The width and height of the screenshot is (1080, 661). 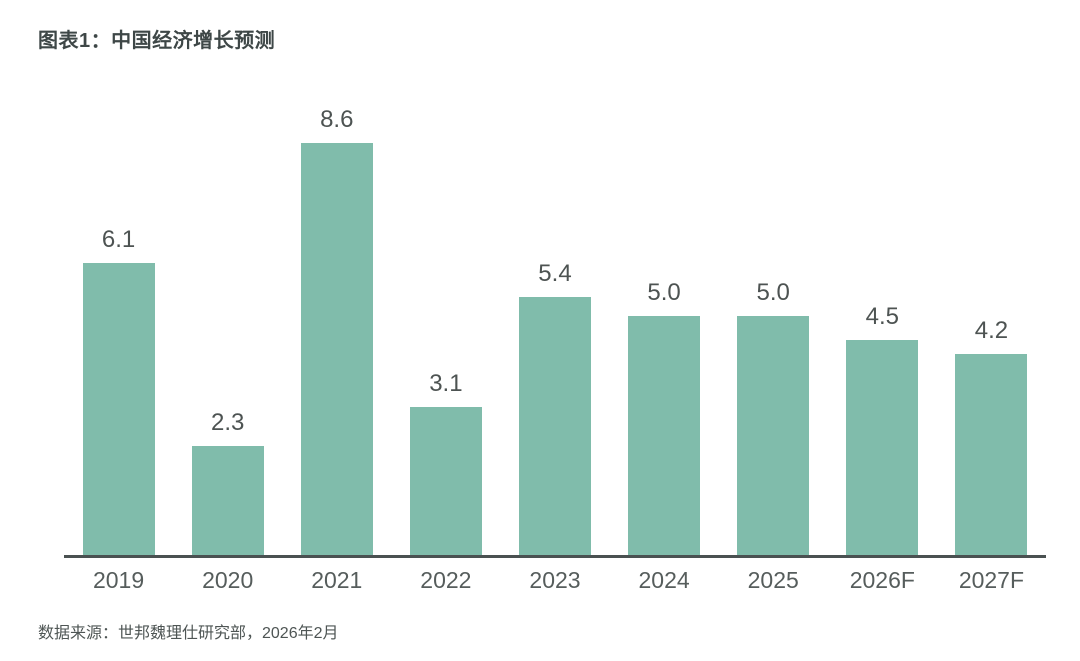 What do you see at coordinates (773, 580) in the screenshot?
I see `x-axis-tick-label: 2025` at bounding box center [773, 580].